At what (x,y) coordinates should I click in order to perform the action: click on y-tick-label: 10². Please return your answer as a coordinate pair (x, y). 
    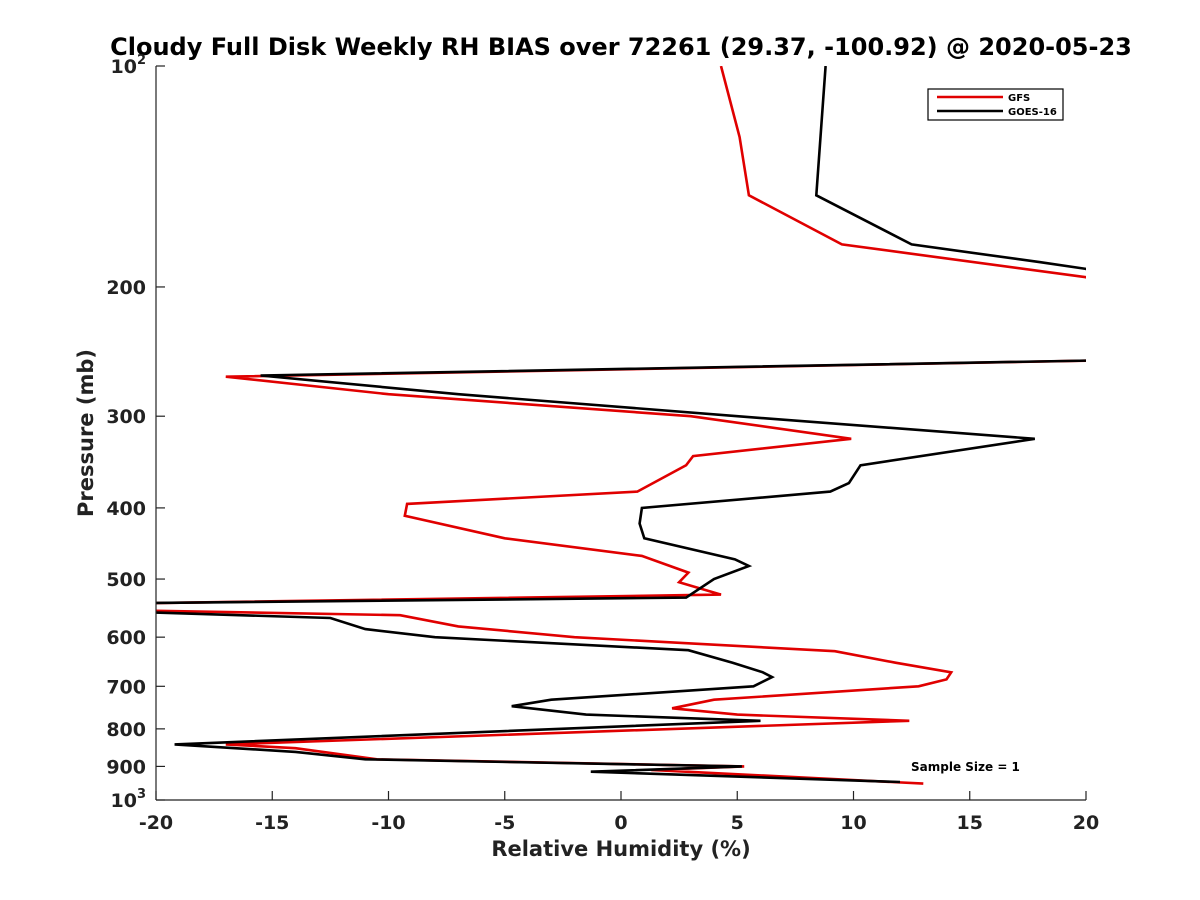
    Looking at the image, I should click on (129, 65).